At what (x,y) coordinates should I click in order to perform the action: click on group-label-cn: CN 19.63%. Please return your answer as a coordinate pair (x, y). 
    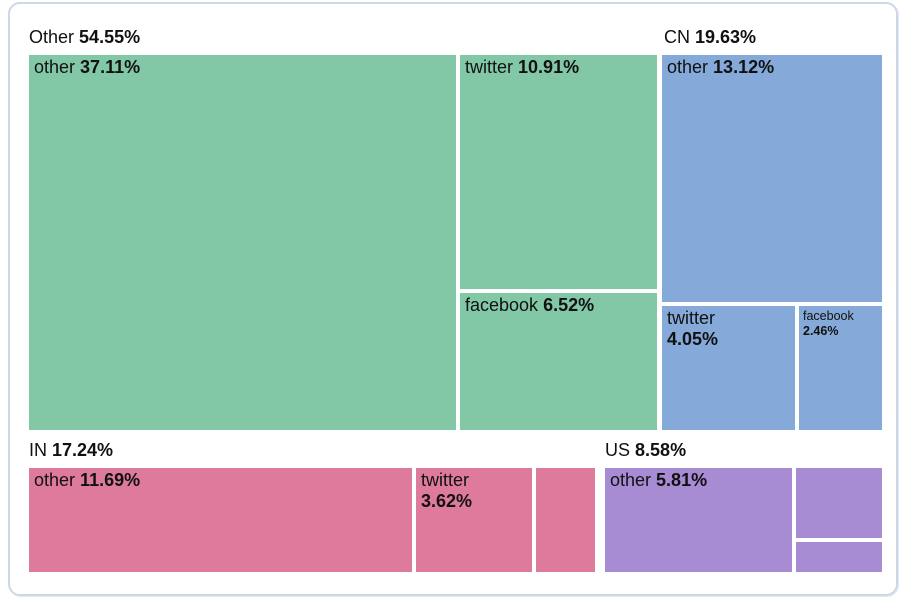
    Looking at the image, I should click on (710, 37).